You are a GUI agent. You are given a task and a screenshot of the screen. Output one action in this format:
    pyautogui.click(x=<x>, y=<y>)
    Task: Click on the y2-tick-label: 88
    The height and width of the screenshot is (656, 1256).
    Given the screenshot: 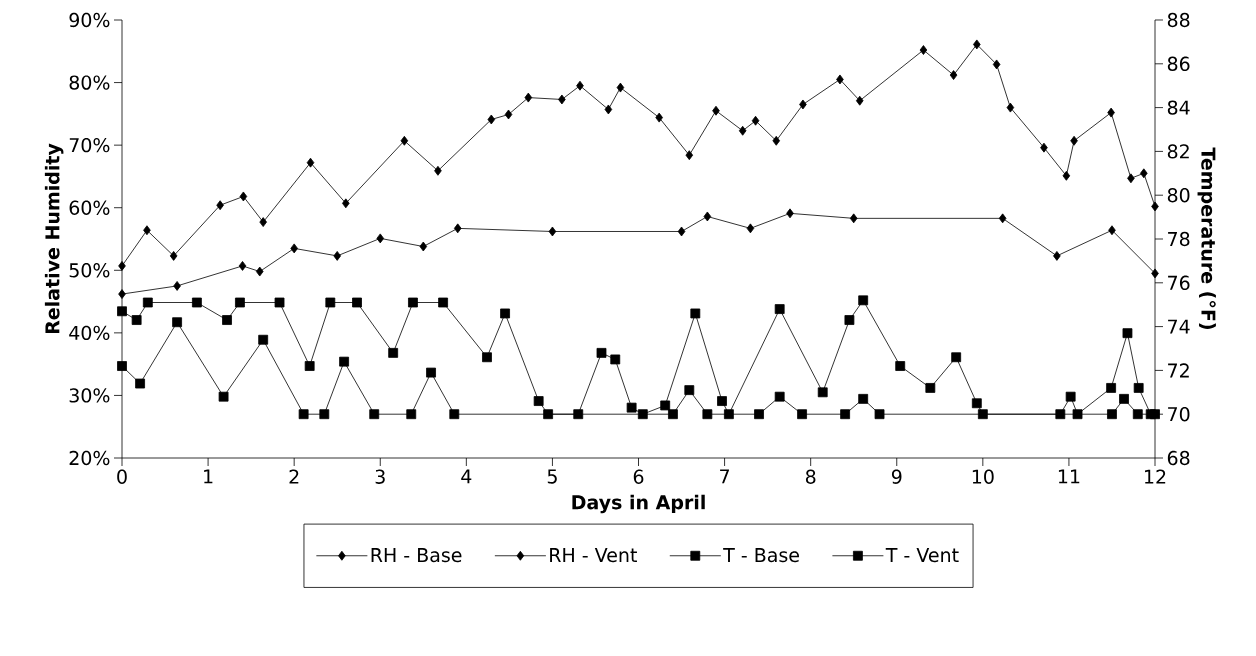 What is the action you would take?
    pyautogui.click(x=1178, y=20)
    